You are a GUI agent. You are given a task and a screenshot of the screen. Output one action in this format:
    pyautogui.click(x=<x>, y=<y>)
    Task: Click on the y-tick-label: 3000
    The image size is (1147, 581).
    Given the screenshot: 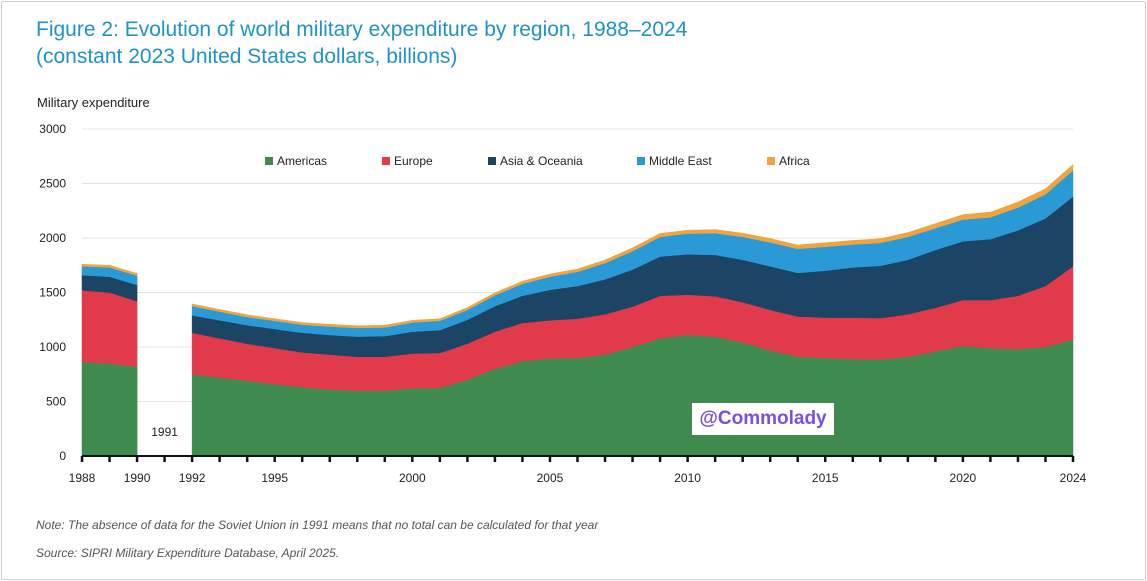 What is the action you would take?
    pyautogui.click(x=52, y=129)
    